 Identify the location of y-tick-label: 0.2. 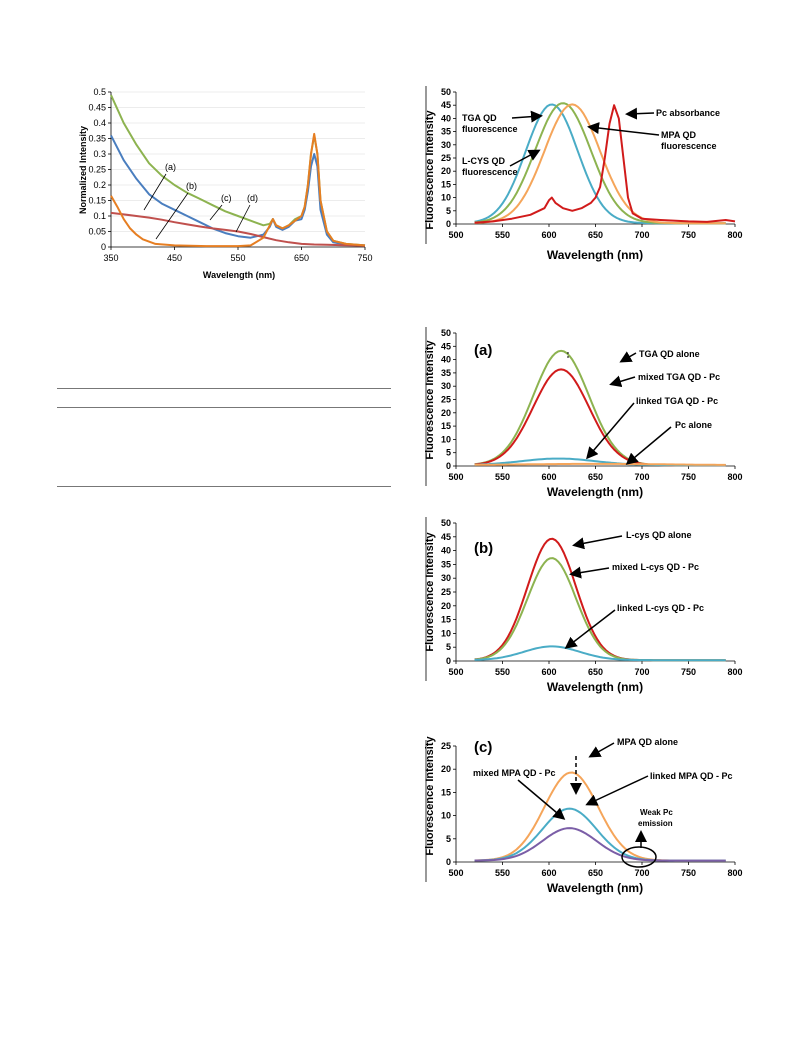
(99, 185).